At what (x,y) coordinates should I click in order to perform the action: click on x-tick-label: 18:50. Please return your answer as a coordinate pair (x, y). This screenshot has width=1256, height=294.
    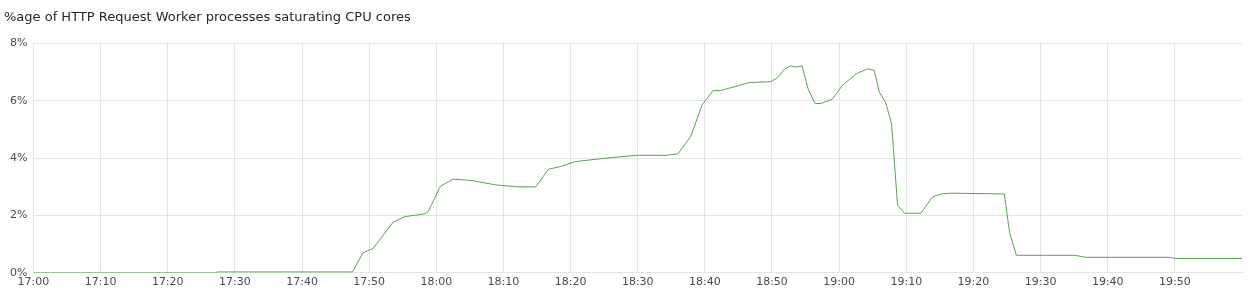
    Looking at the image, I should click on (772, 282).